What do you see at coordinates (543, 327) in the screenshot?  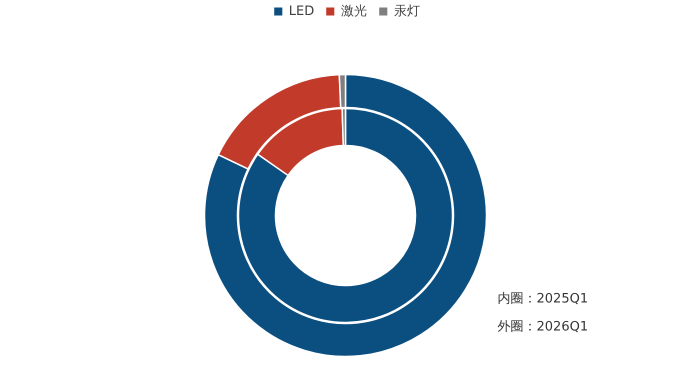 I see `text: 外圈：2026Q1` at bounding box center [543, 327].